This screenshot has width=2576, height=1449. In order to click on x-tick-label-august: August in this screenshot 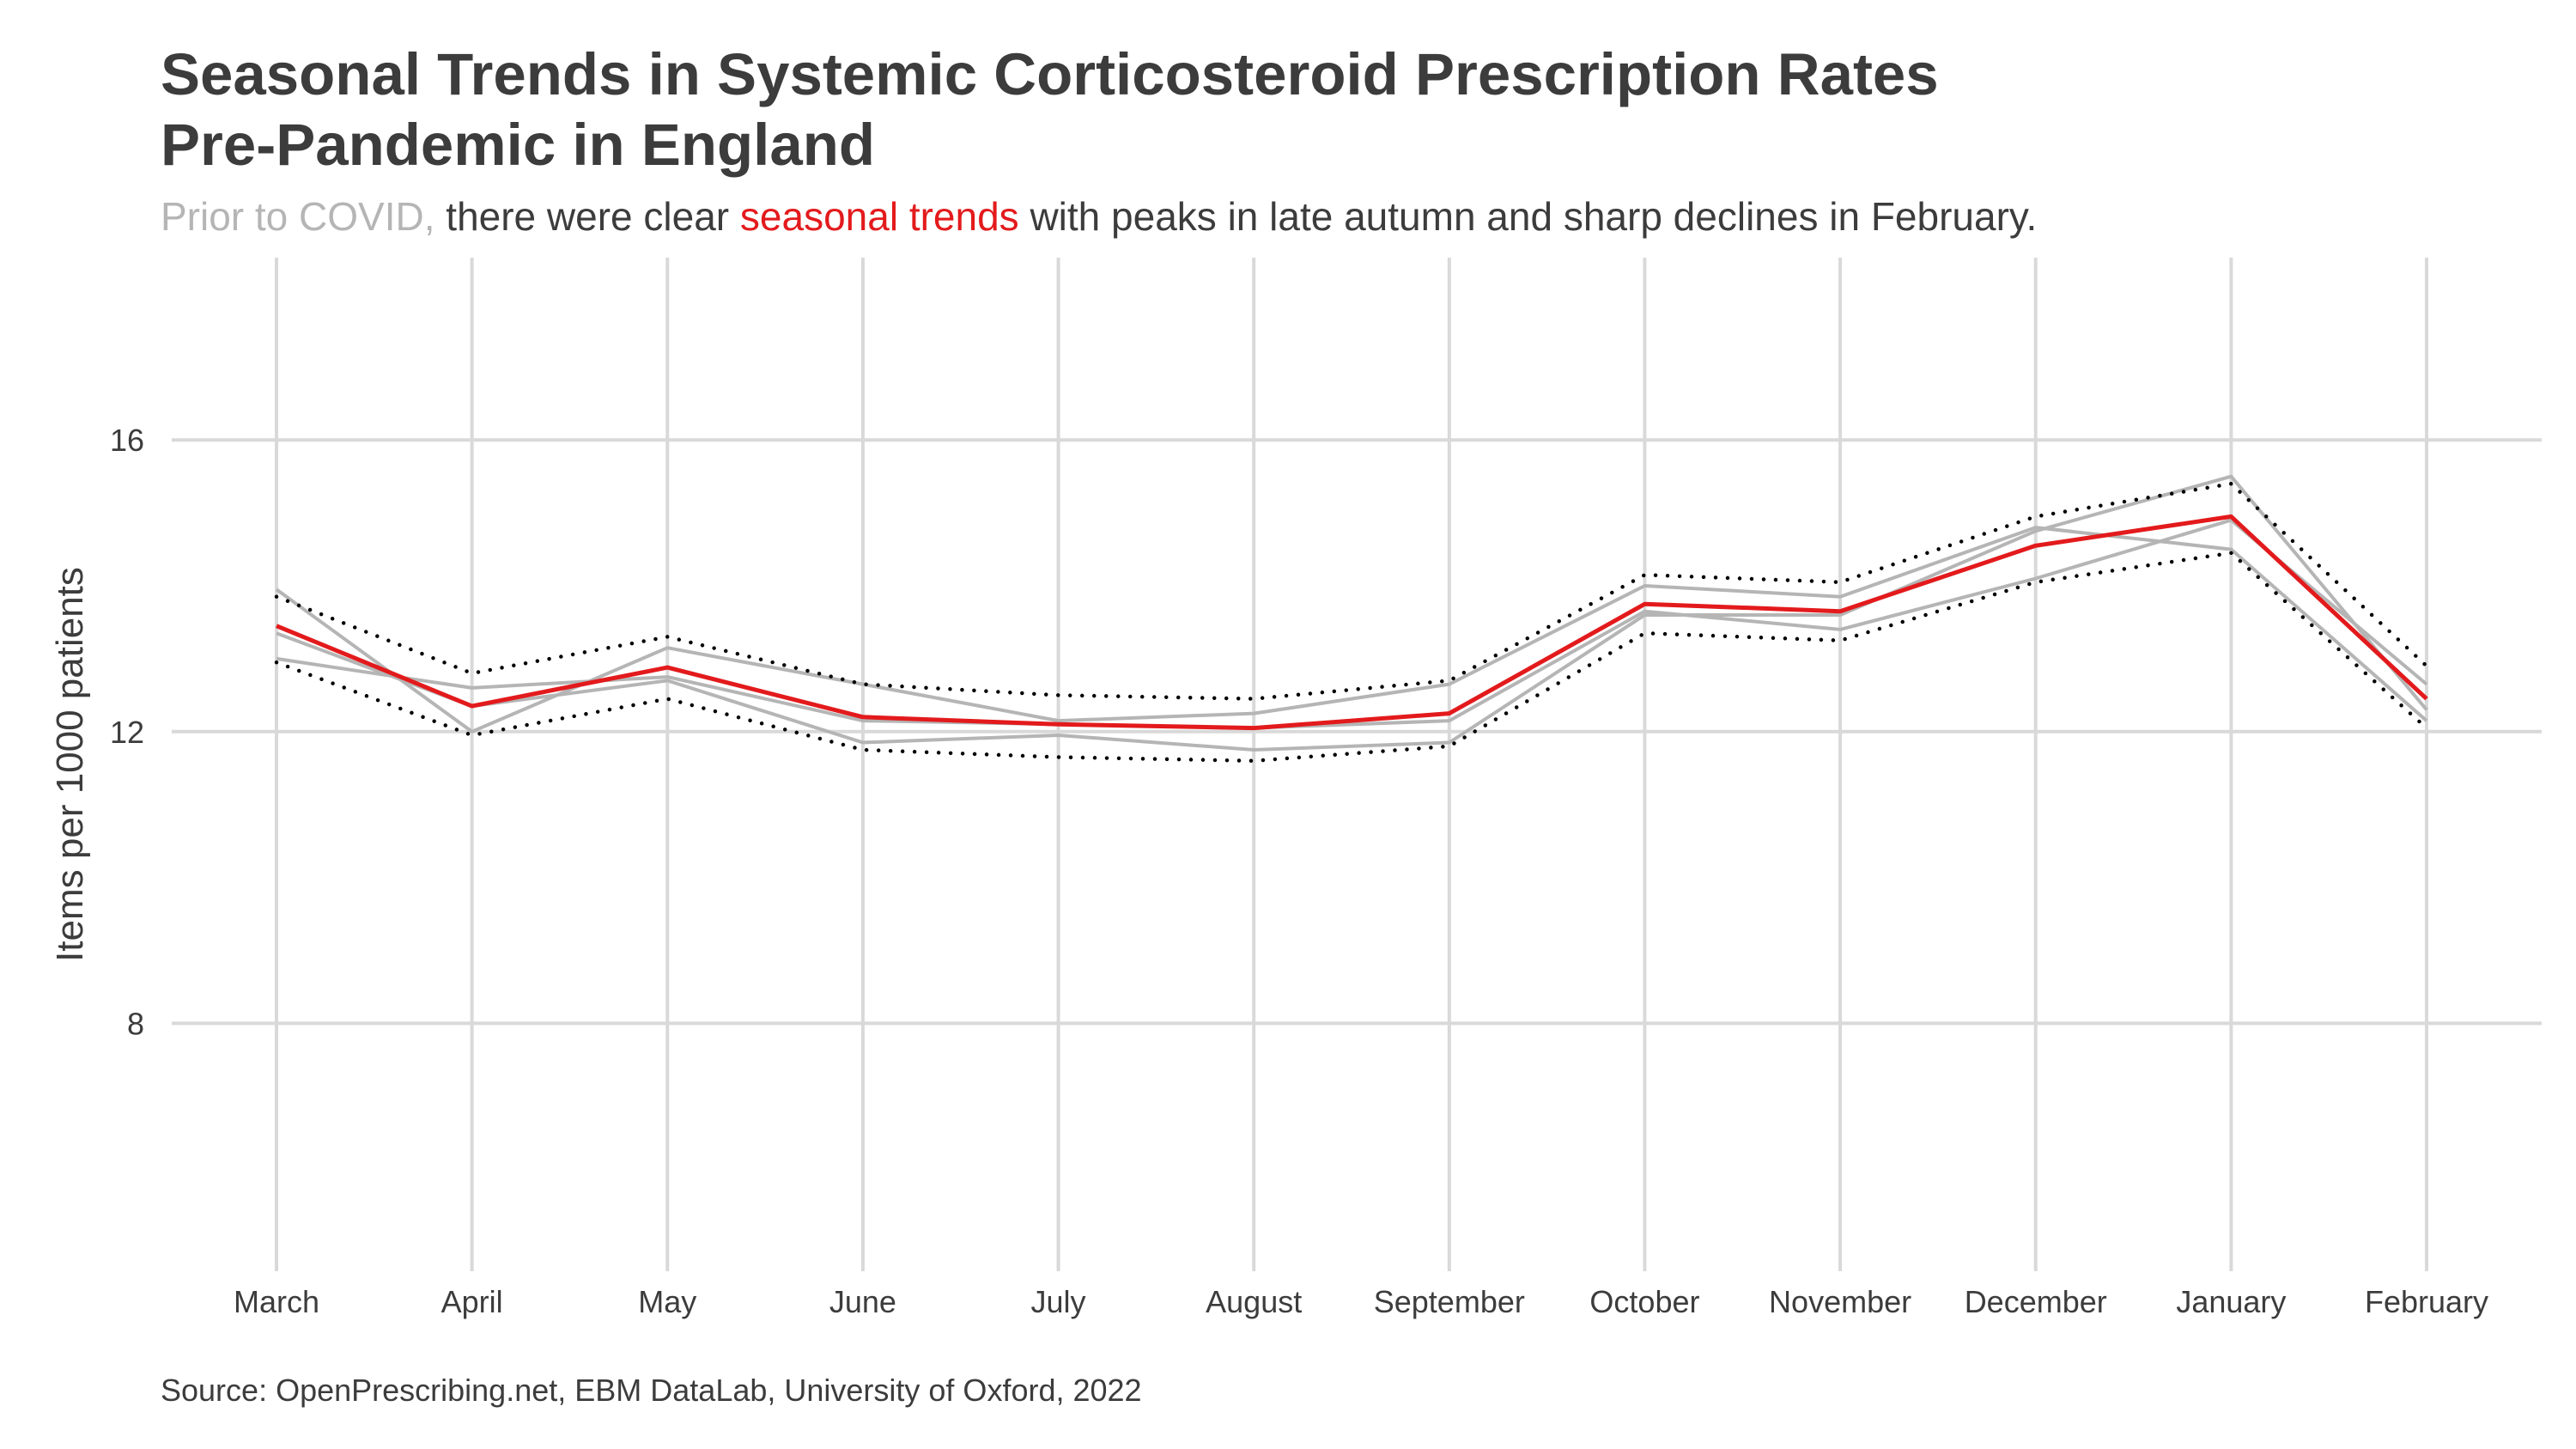, I will do `click(1254, 1301)`.